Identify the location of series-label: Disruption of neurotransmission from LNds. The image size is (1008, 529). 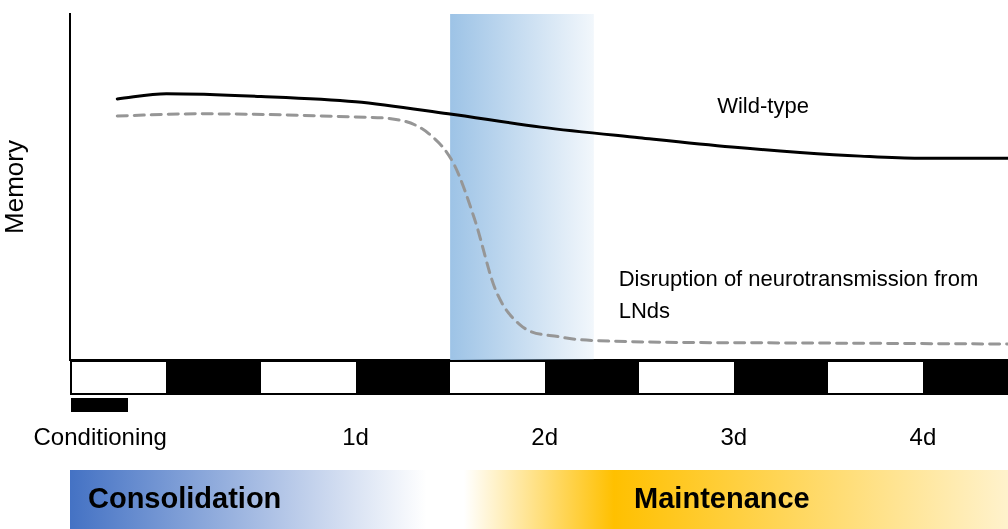
(798, 295).